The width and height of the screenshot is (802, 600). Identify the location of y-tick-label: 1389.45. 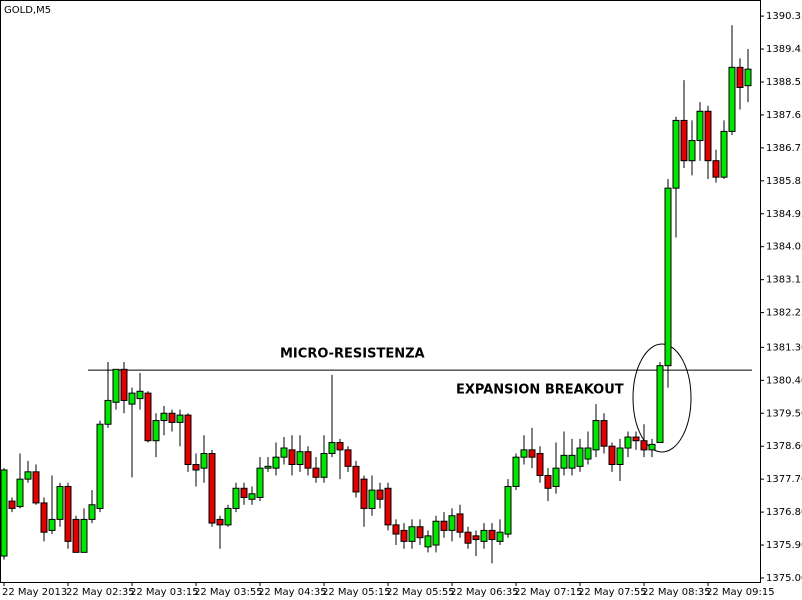
(784, 49).